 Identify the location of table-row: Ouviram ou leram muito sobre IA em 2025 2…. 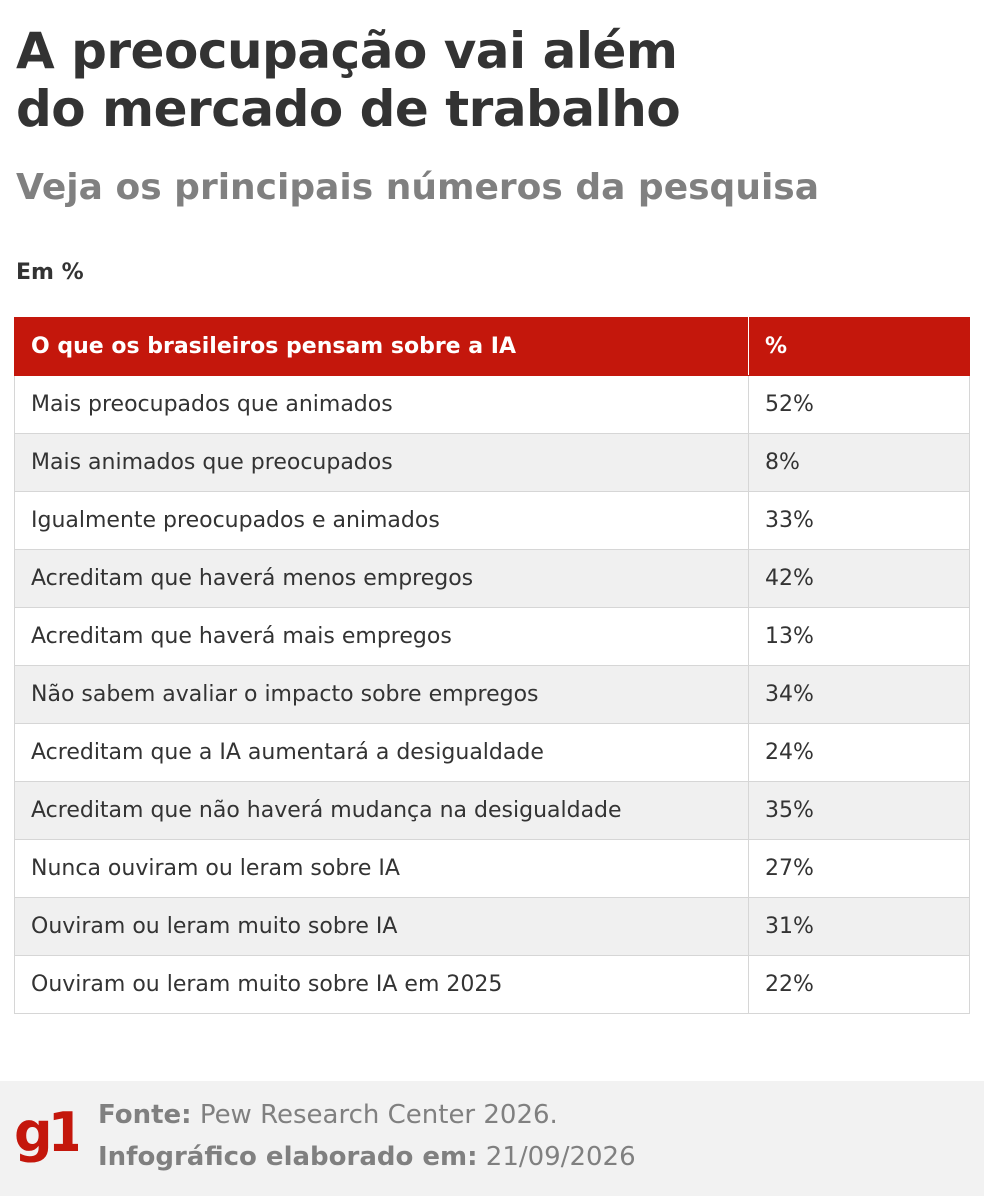
(492, 984).